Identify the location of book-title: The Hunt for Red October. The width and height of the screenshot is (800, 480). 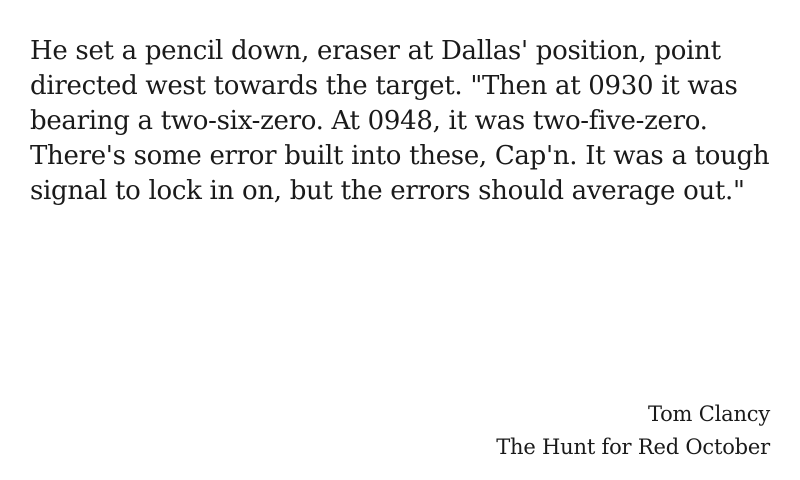
(633, 447).